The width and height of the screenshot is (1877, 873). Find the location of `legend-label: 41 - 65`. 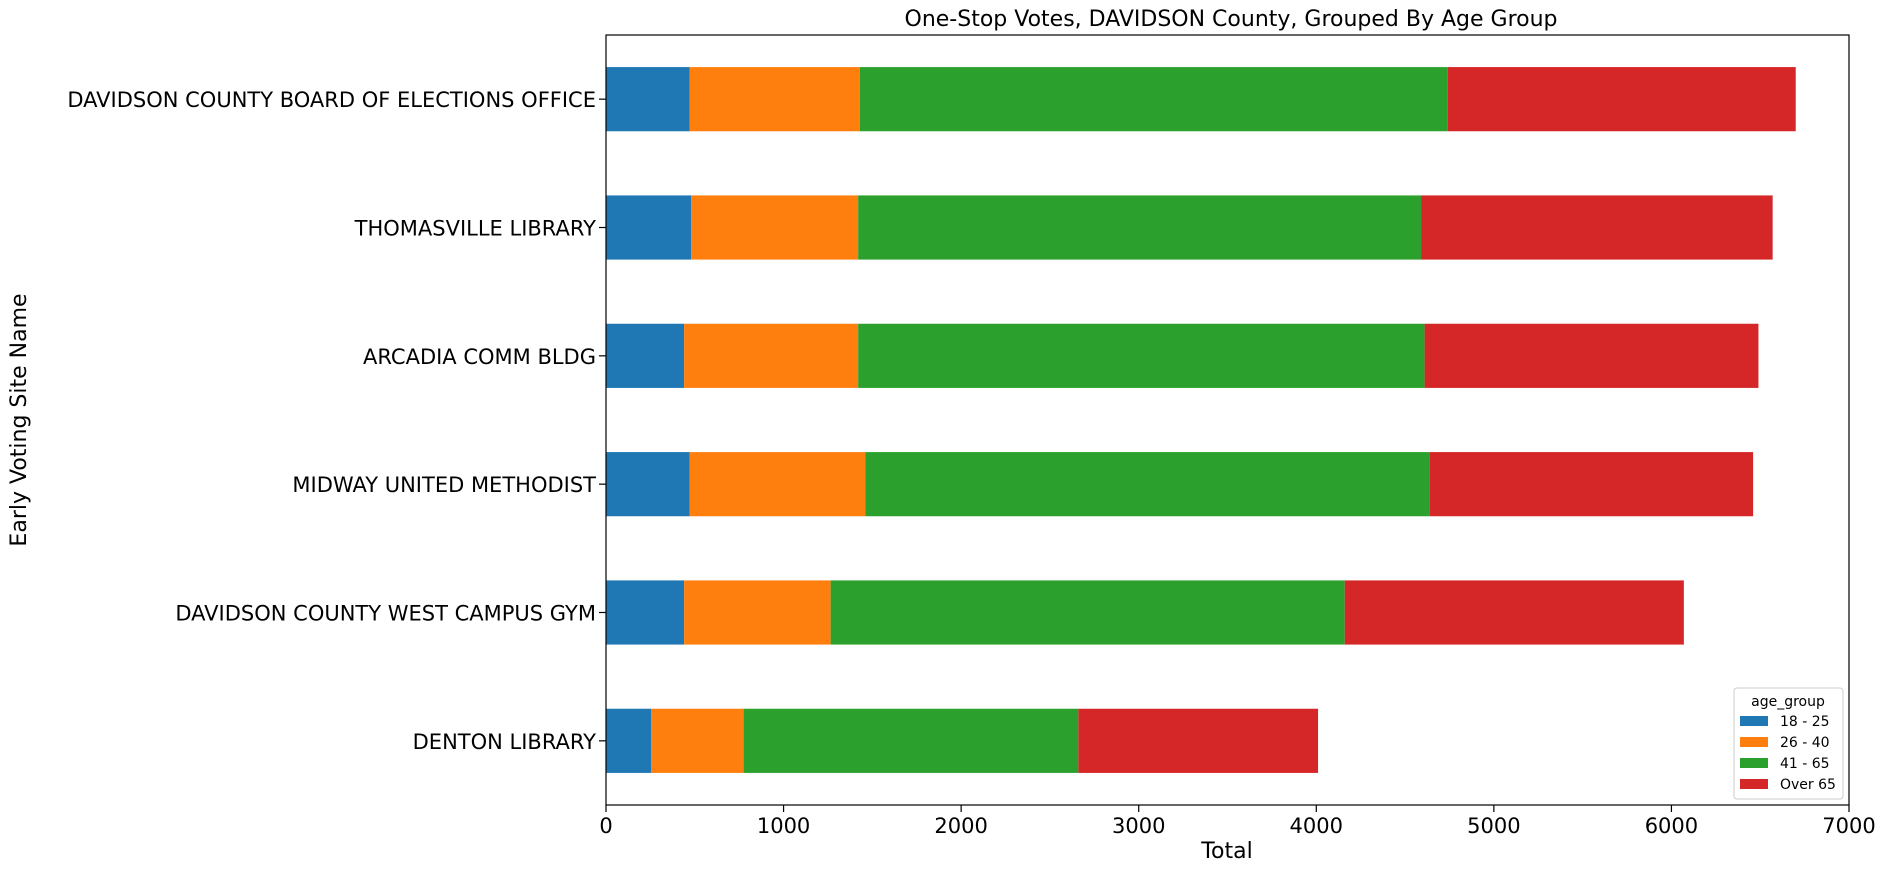

legend-label: 41 - 65 is located at coordinates (1805, 764).